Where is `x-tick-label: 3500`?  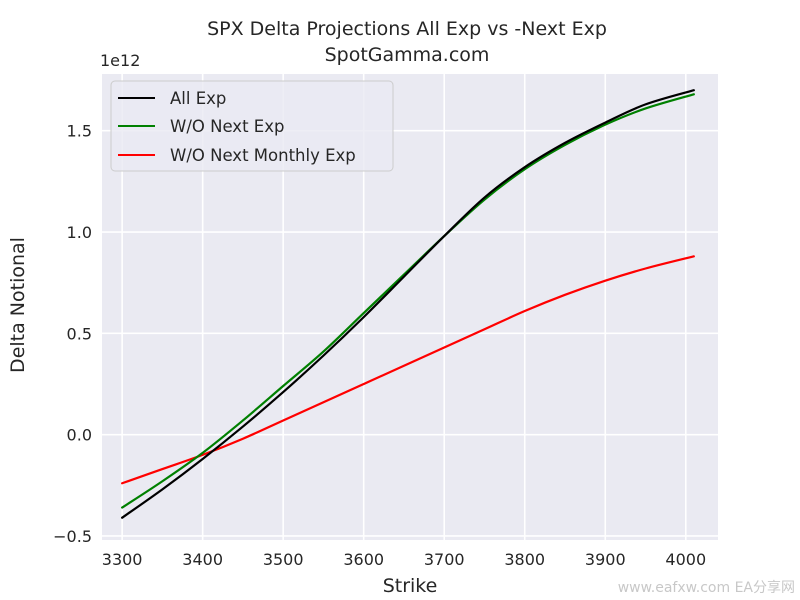
x-tick-label: 3500 is located at coordinates (283, 559).